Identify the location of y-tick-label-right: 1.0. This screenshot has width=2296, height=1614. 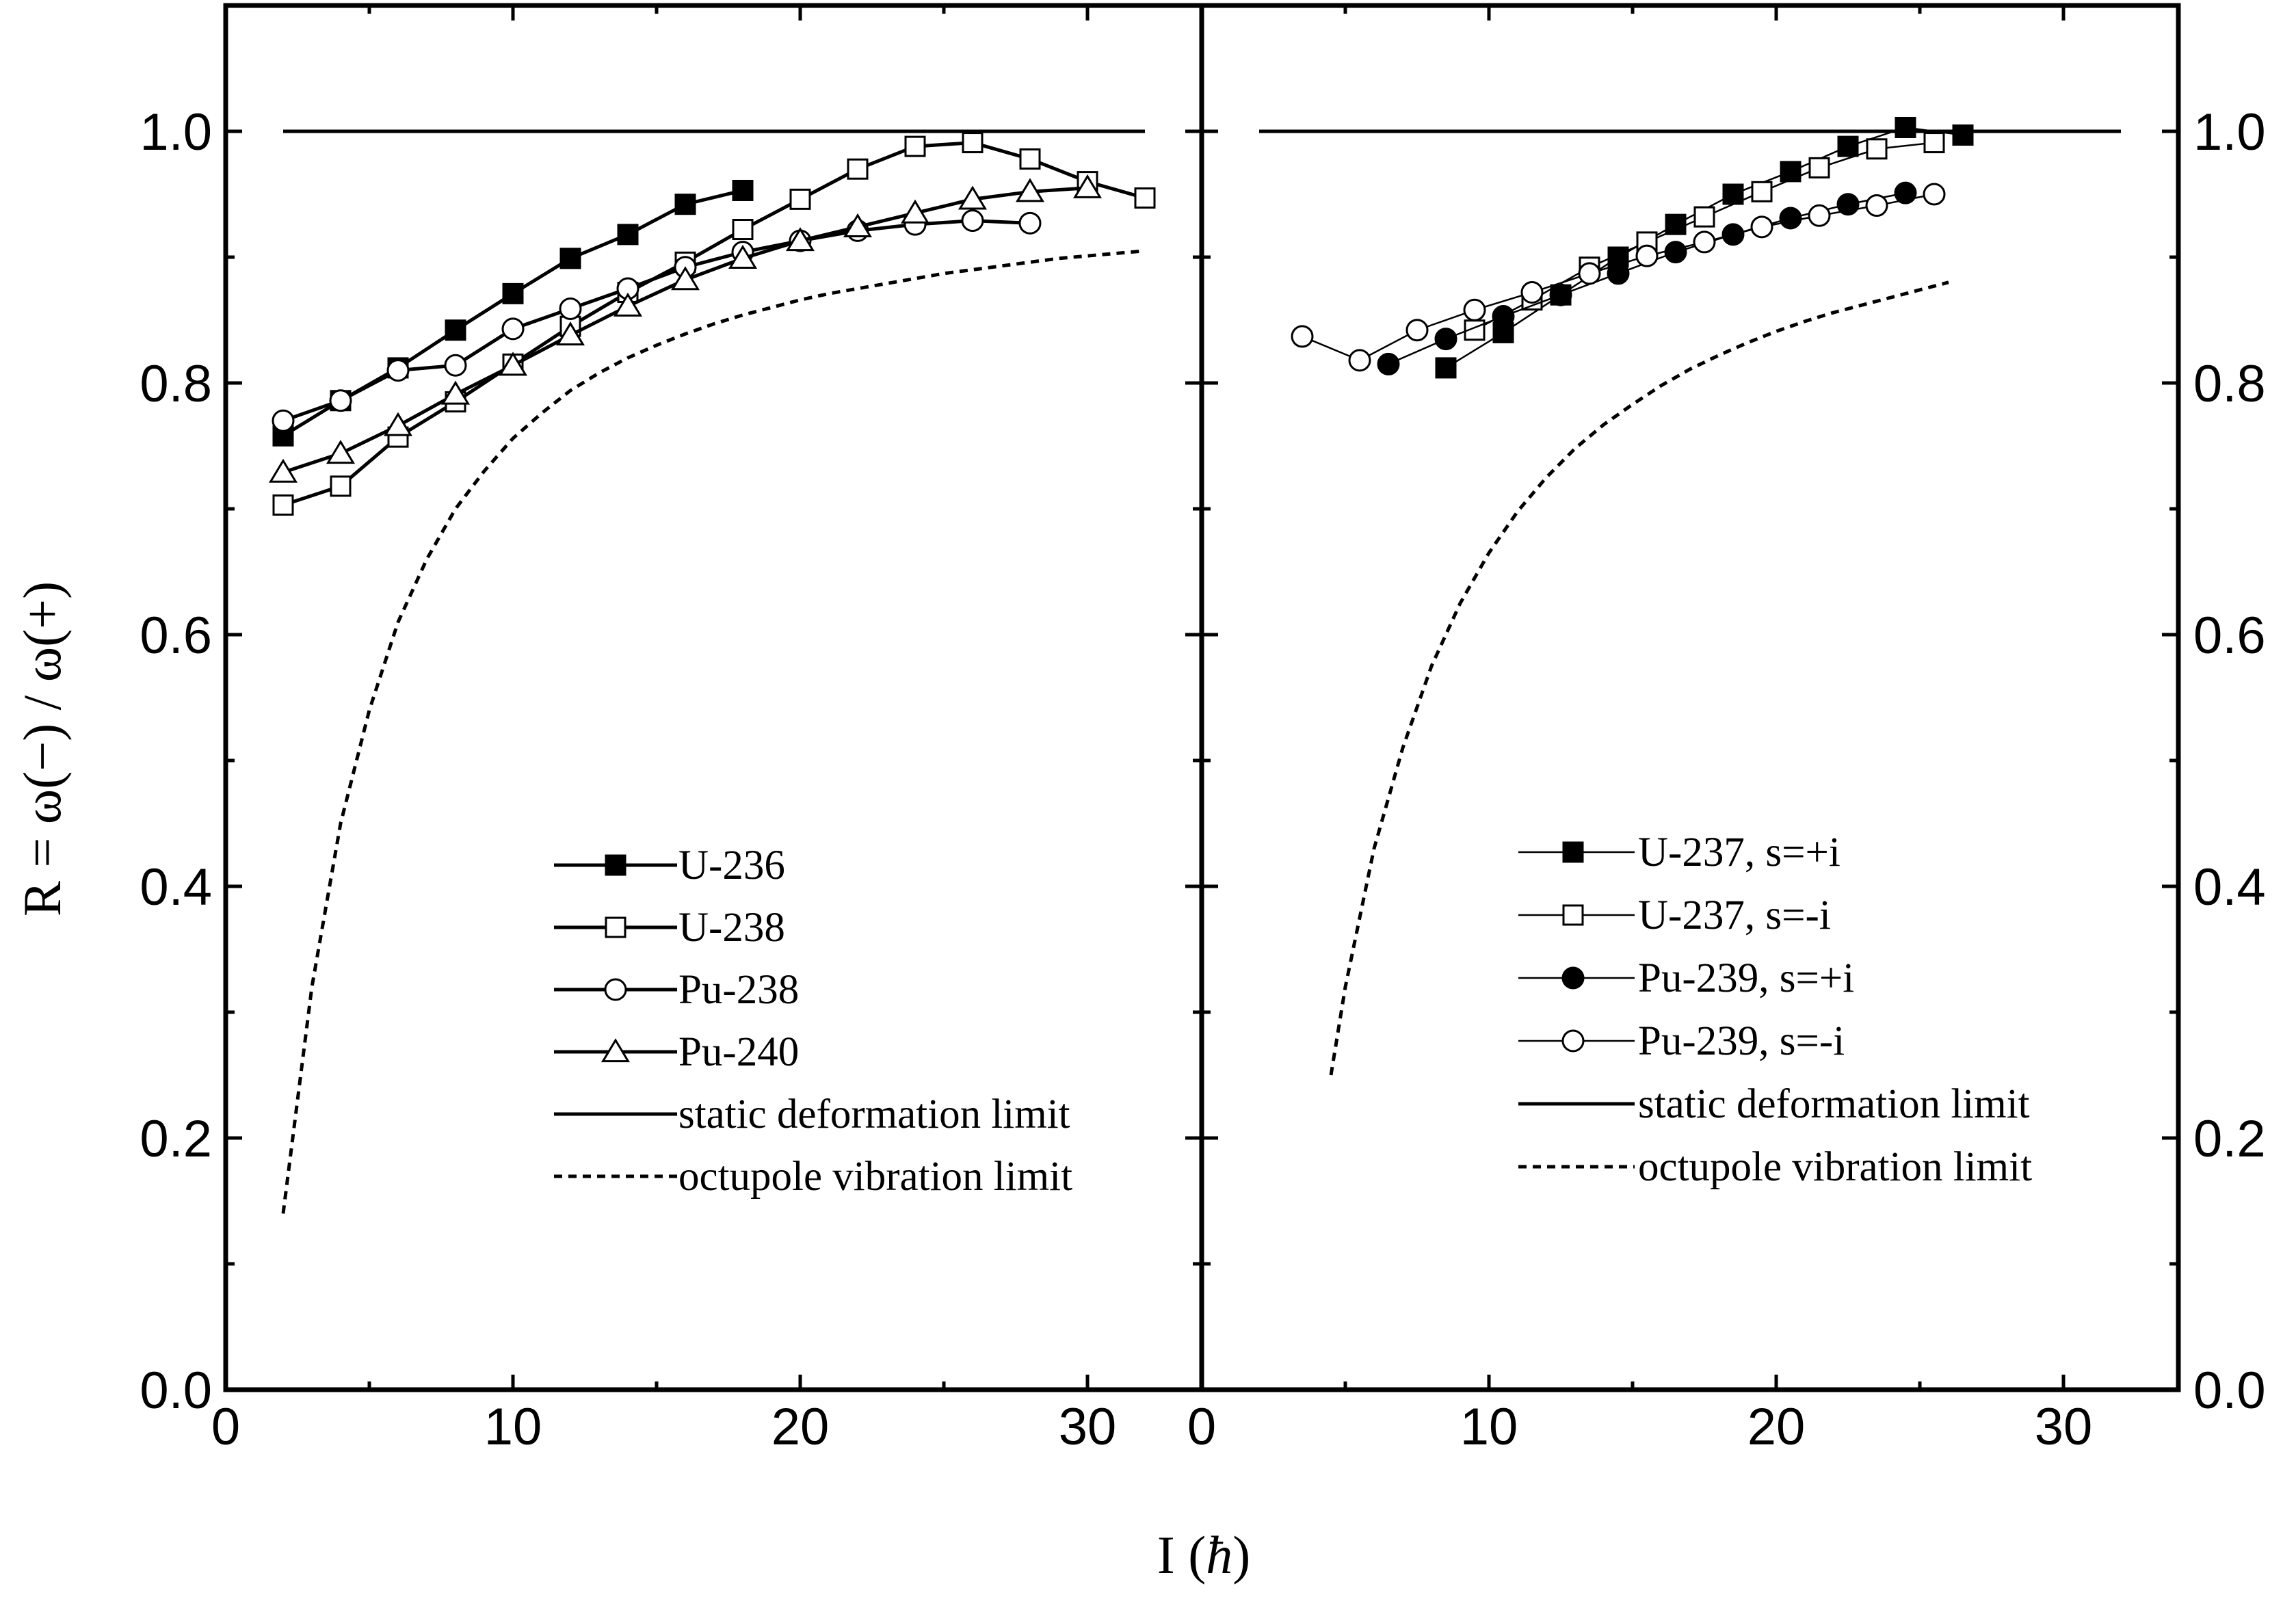
(2229, 132).